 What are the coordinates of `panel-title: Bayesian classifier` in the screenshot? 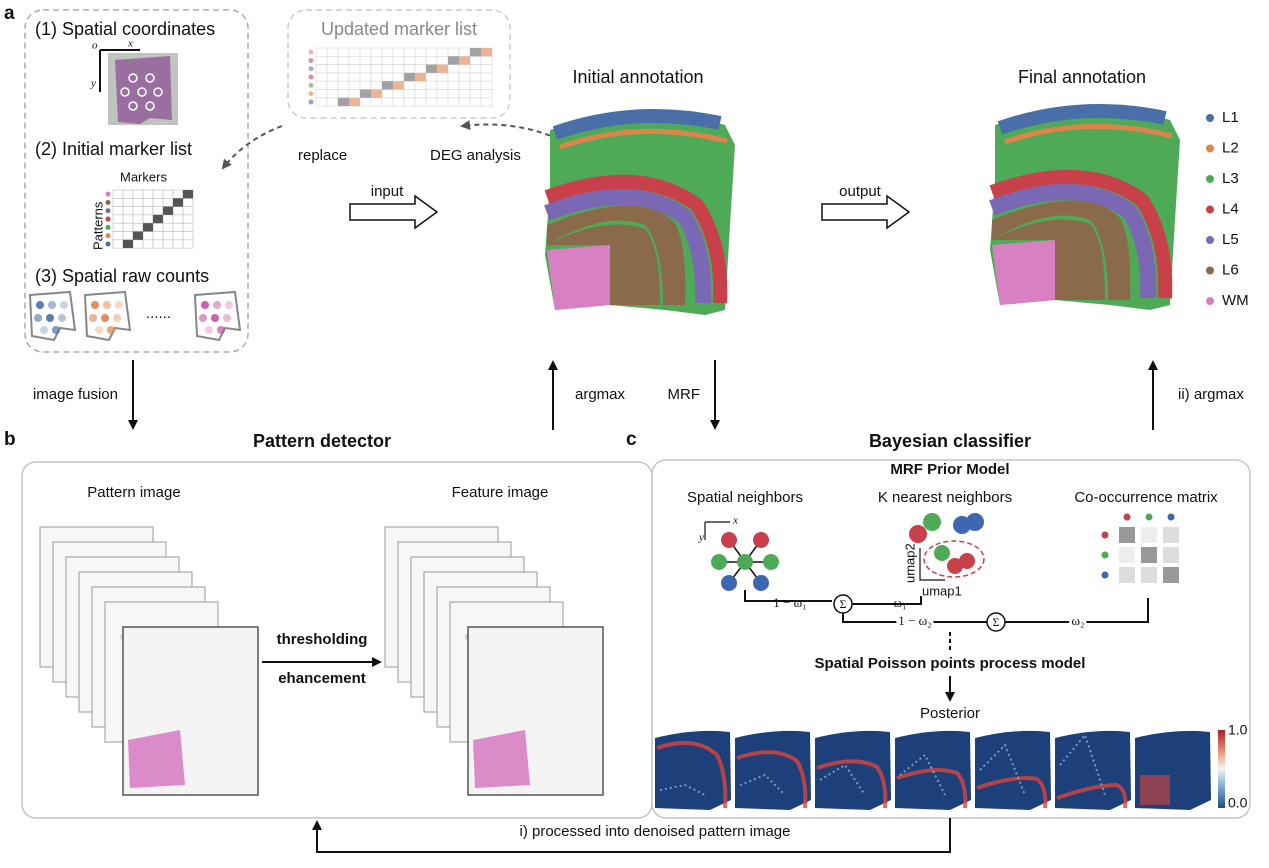 It's located at (950, 441).